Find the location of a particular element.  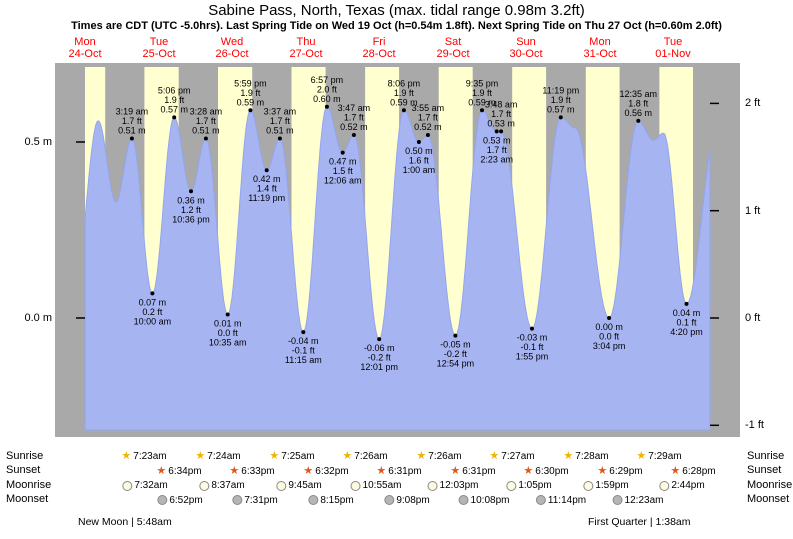

moonset-time: 6:52pm is located at coordinates (186, 500).